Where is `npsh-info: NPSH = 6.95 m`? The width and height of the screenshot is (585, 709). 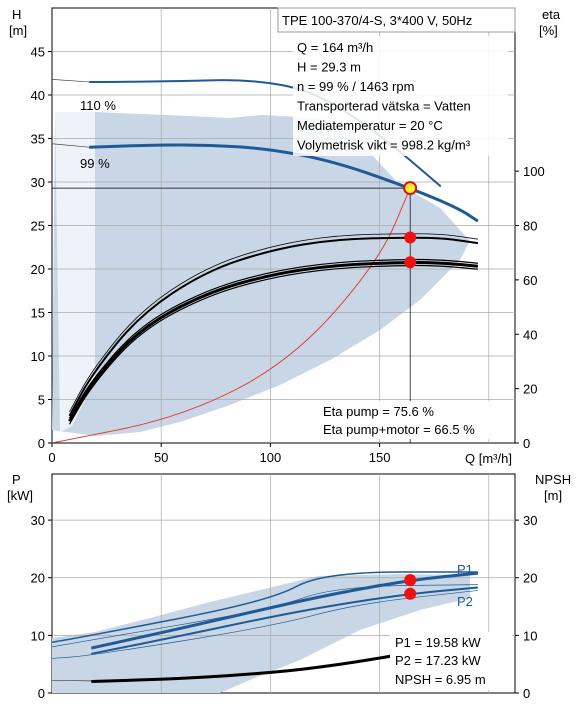 npsh-info: NPSH = 6.95 m is located at coordinates (440, 679).